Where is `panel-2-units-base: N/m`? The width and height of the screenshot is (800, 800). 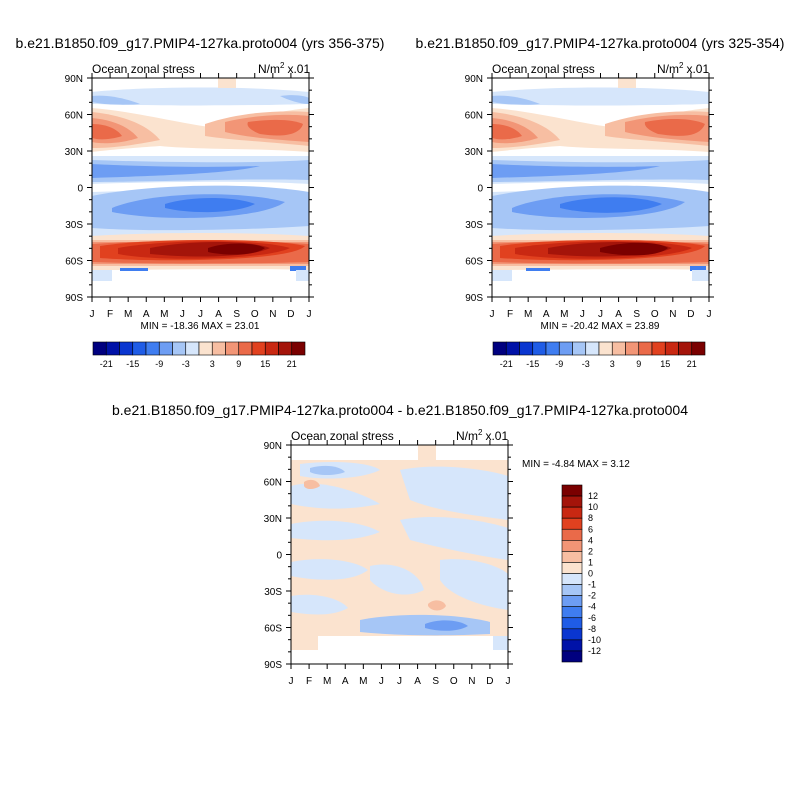
panel-2-units-base: N/m is located at coordinates (668, 69).